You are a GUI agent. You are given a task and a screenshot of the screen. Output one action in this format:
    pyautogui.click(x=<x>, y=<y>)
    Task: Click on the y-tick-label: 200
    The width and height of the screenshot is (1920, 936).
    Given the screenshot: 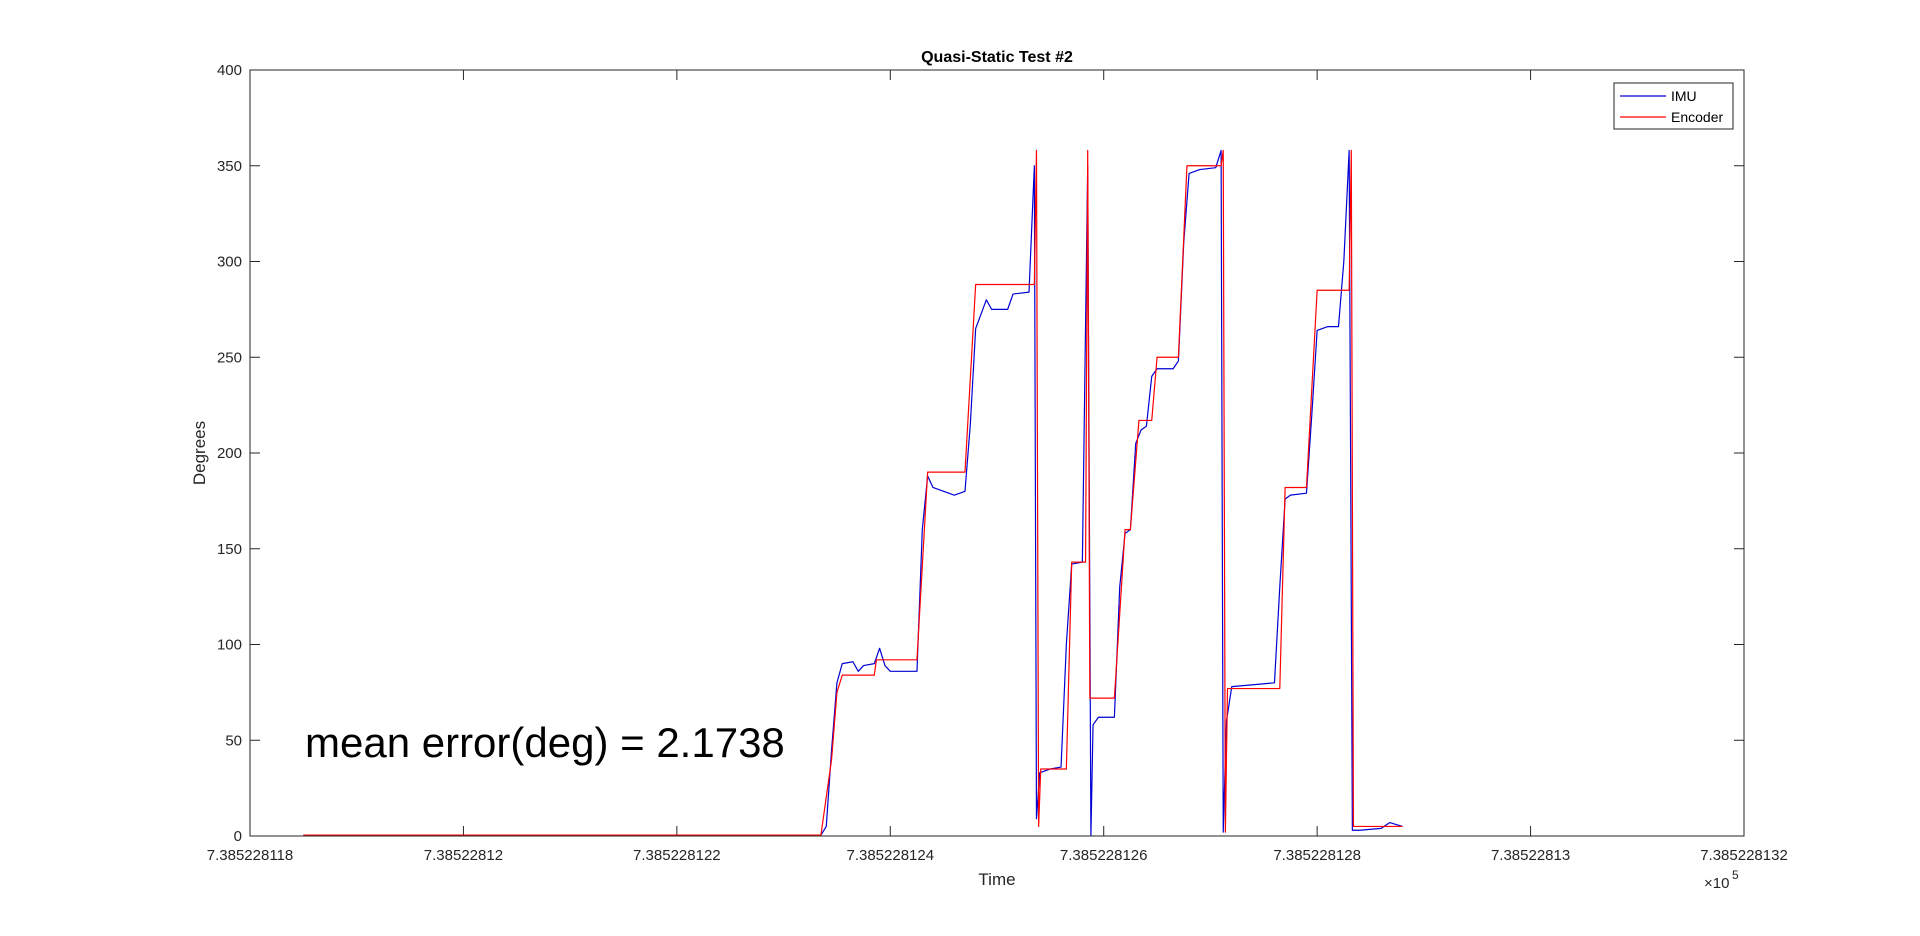 What is the action you would take?
    pyautogui.click(x=229, y=453)
    